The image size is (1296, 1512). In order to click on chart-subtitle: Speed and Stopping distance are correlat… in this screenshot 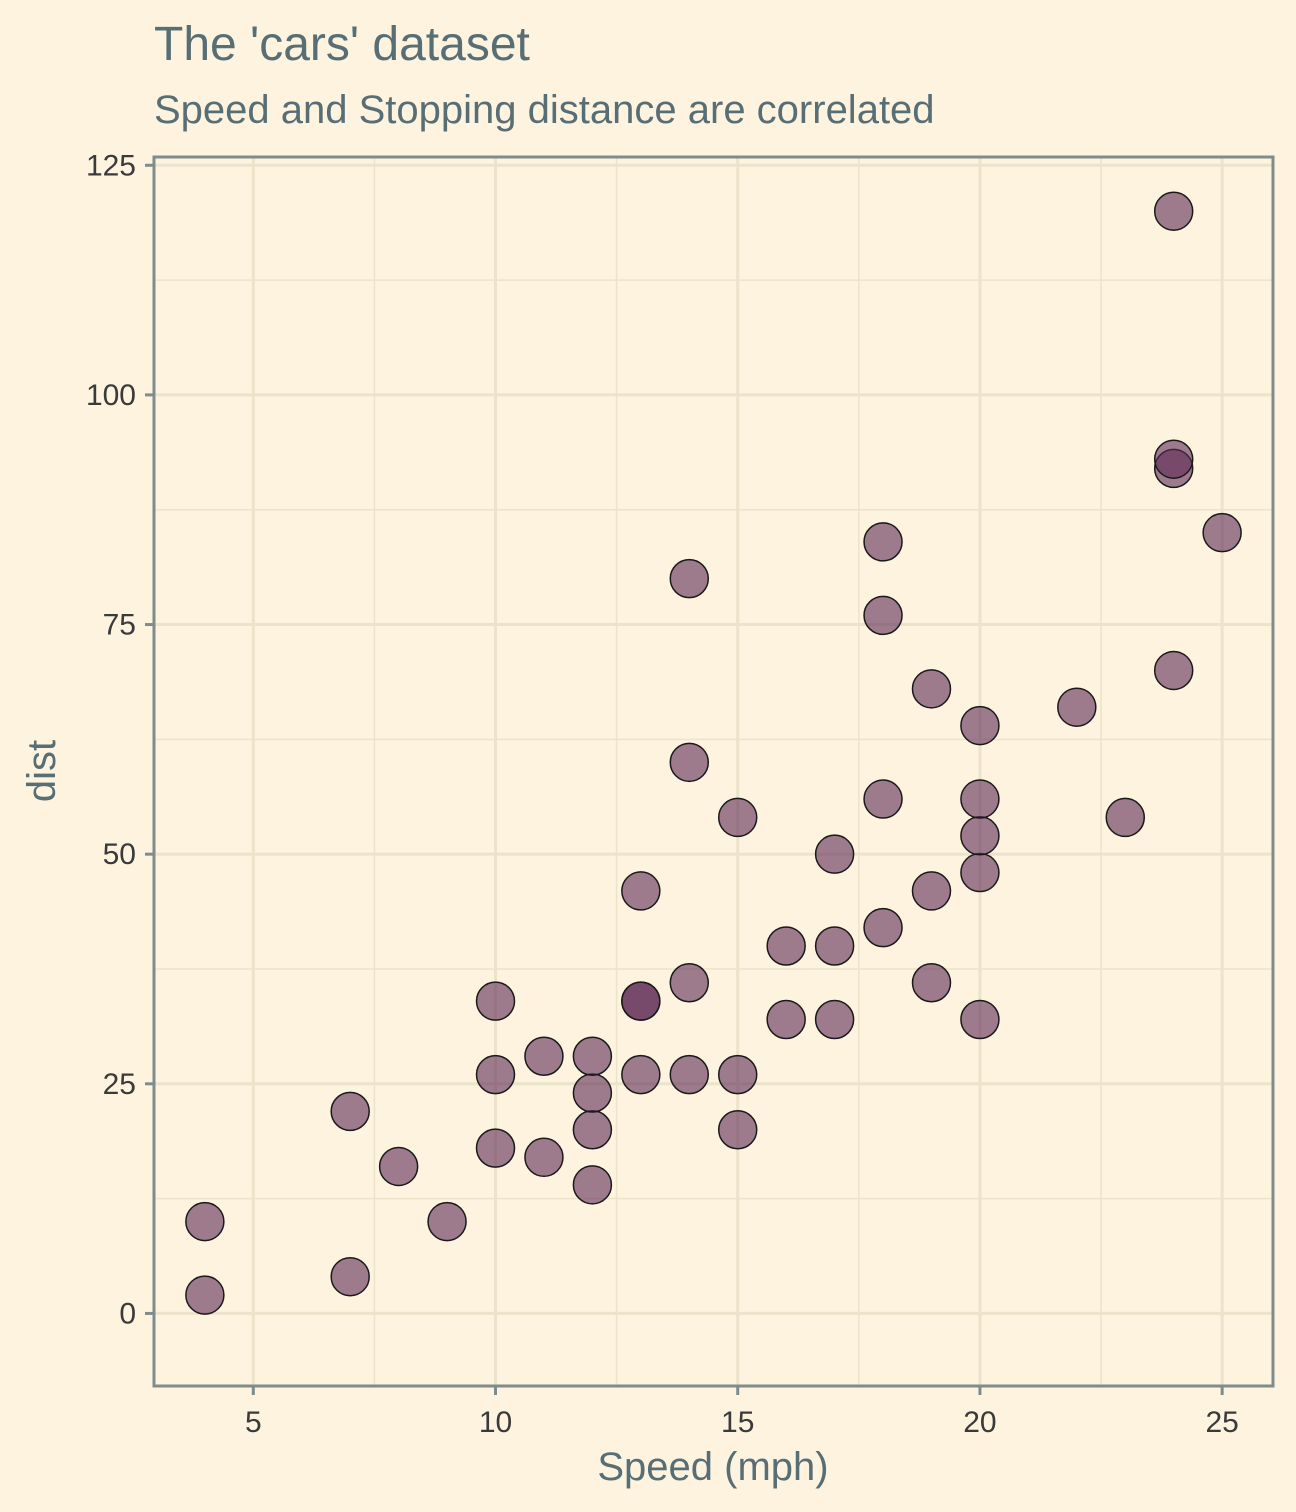, I will do `click(544, 110)`.